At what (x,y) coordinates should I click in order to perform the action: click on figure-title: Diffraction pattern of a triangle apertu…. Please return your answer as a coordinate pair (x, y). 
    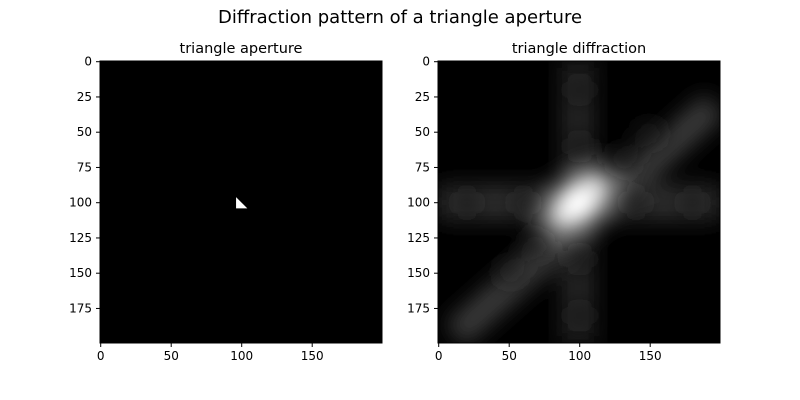
    Looking at the image, I should click on (400, 17).